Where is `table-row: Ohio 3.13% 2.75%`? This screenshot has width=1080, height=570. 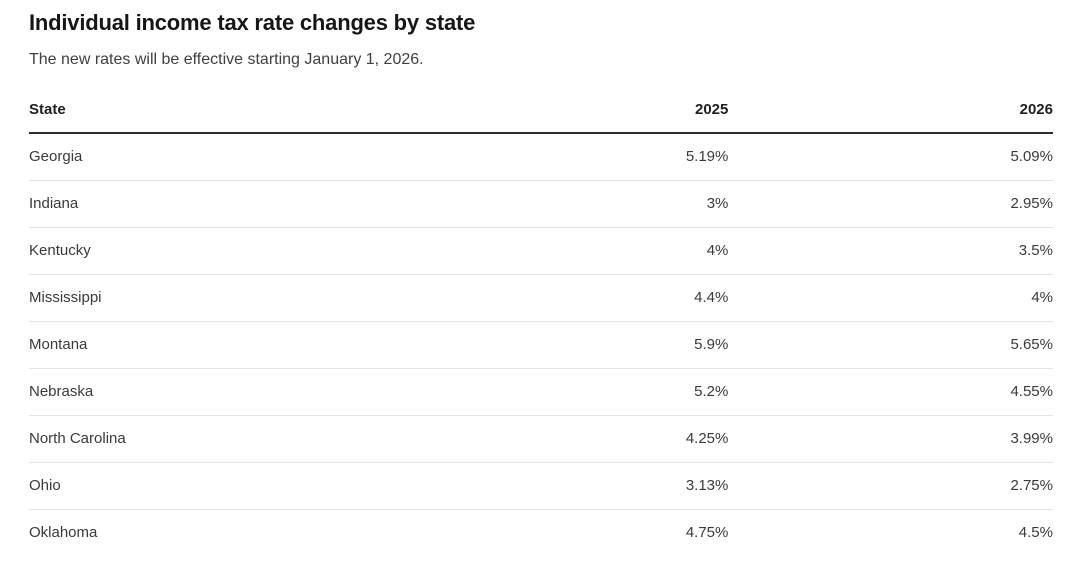 table-row: Ohio 3.13% 2.75% is located at coordinates (541, 486).